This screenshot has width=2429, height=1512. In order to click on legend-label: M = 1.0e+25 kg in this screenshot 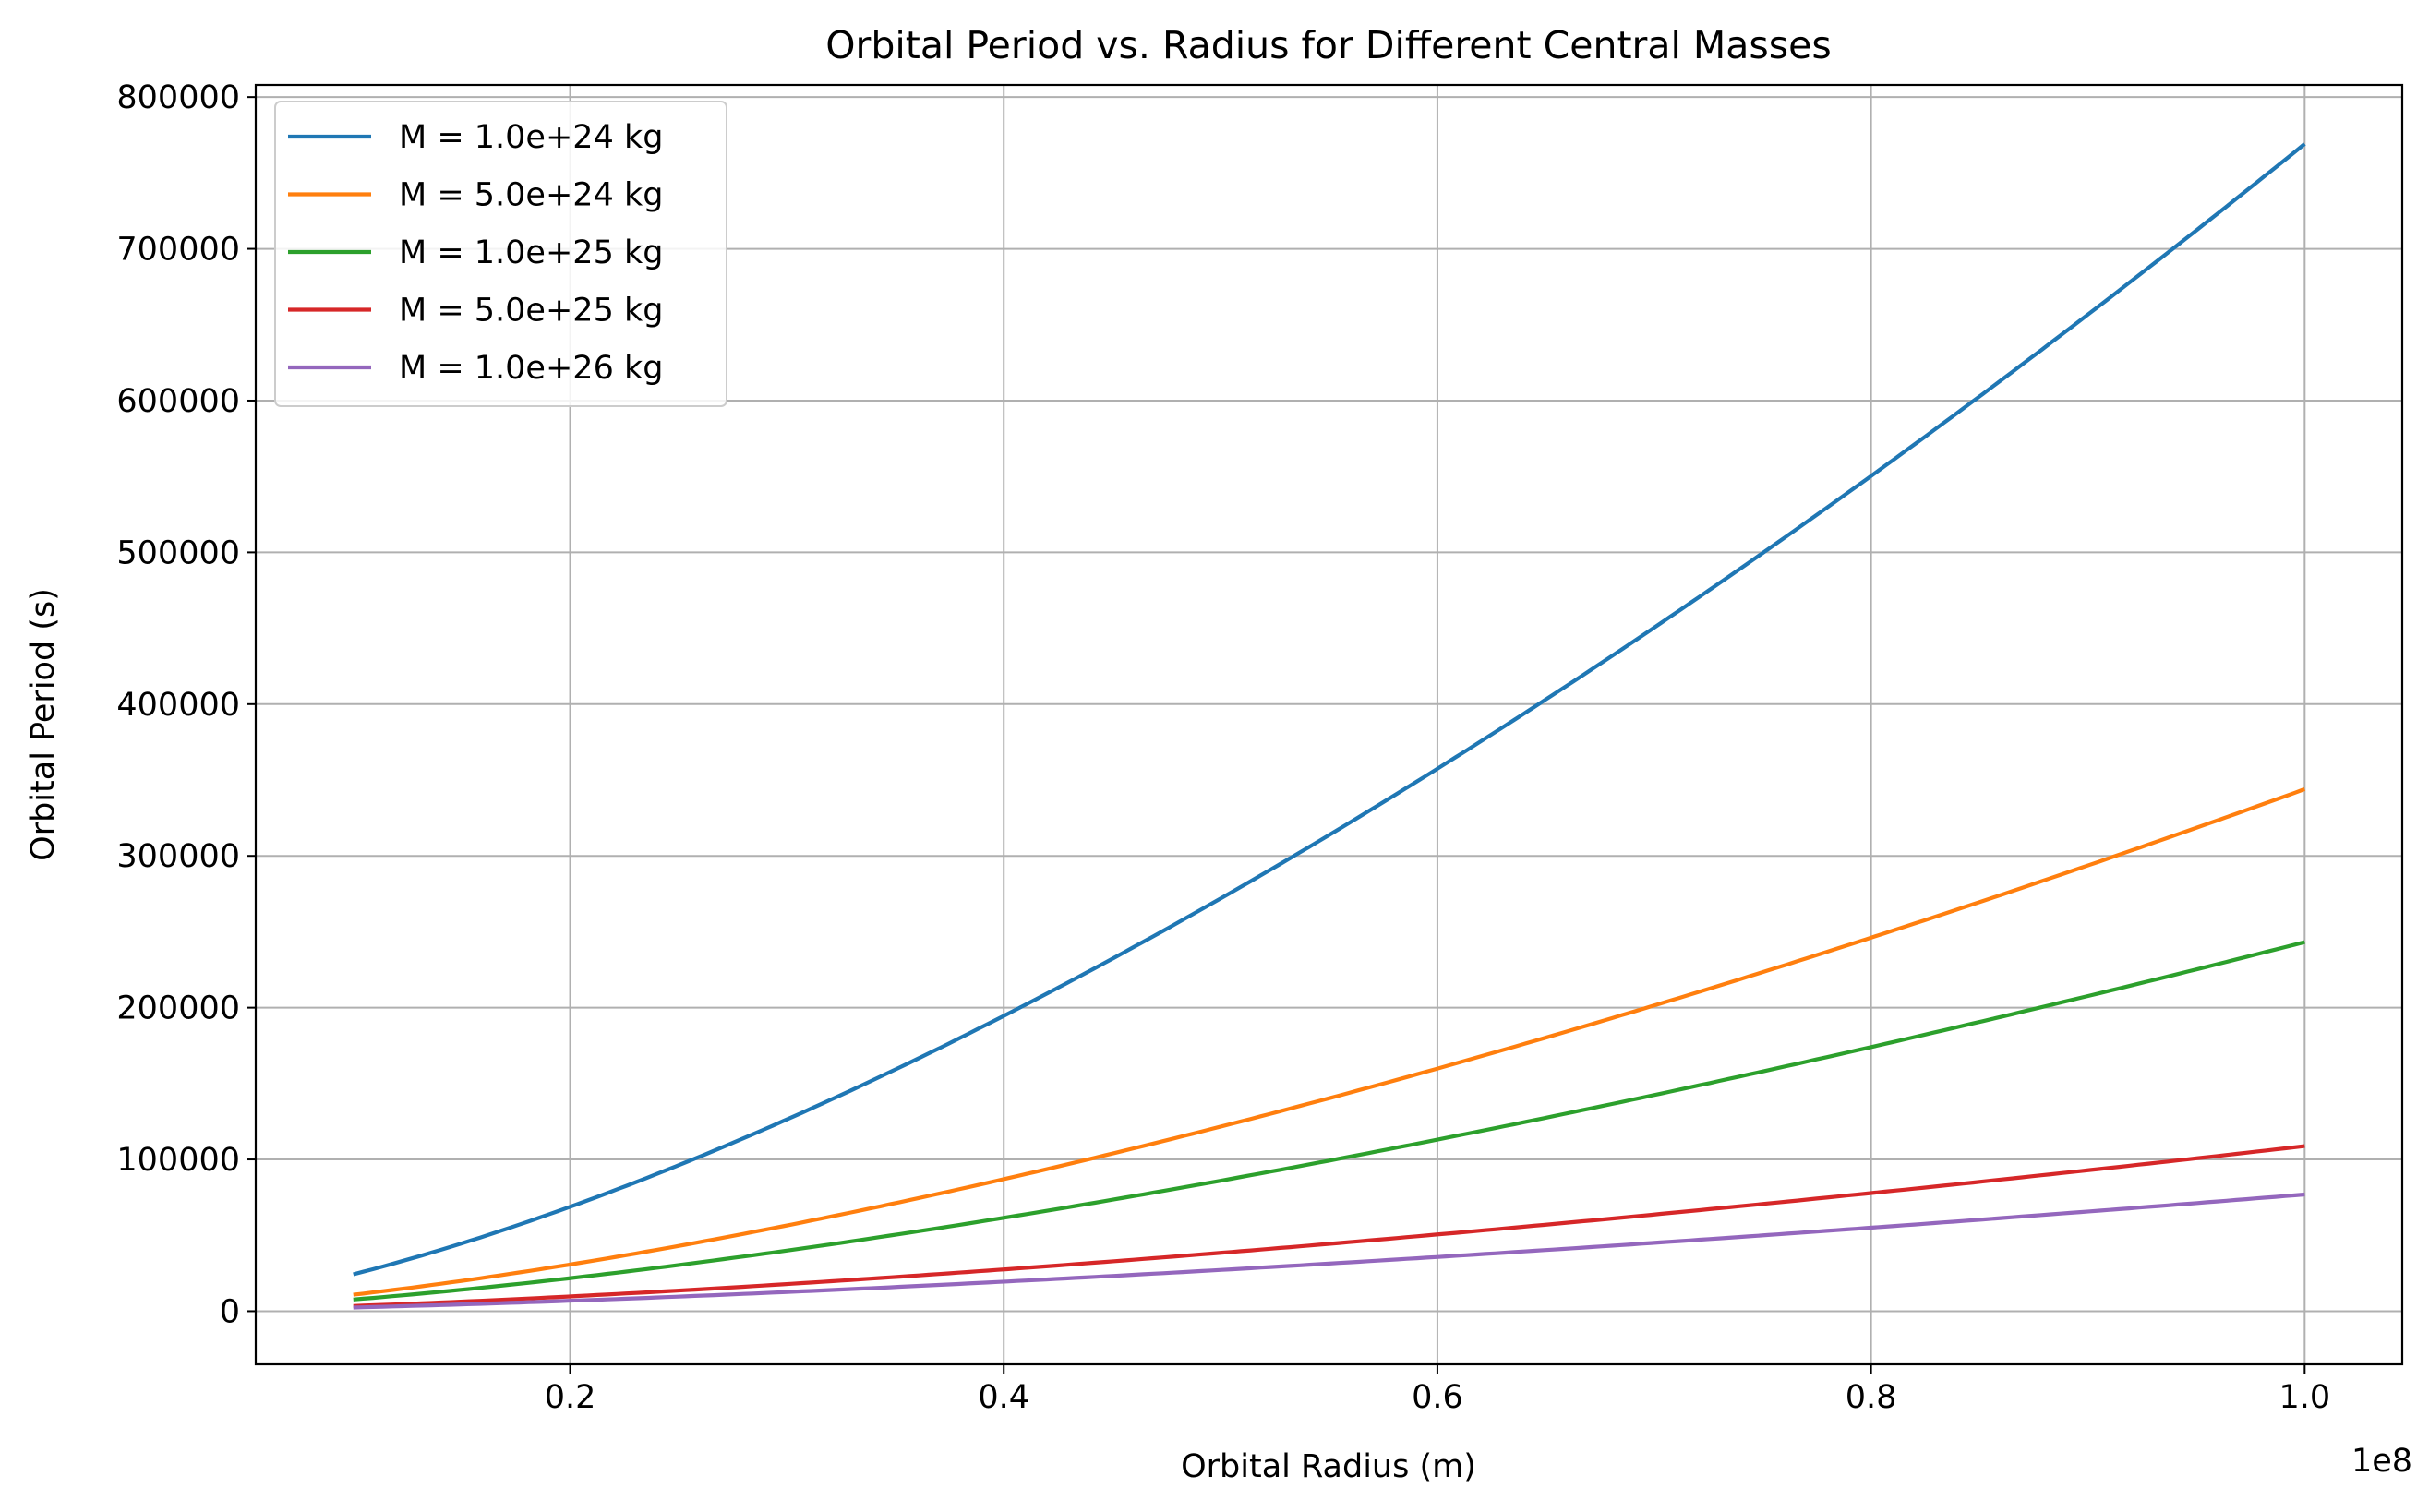, I will do `click(531, 252)`.